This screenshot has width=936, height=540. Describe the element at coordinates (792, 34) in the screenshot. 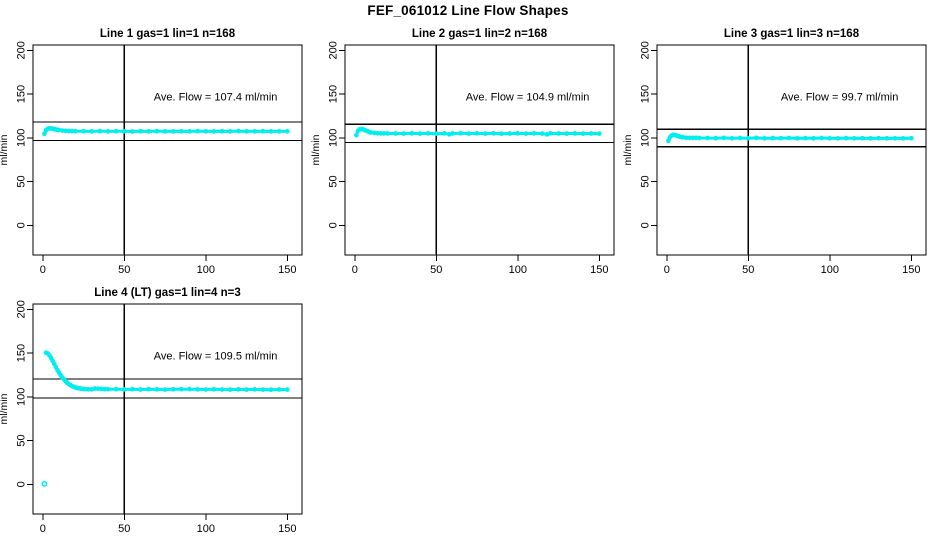

I see `panel-title: Line 3 gas=1 lin=3 n=168` at that location.